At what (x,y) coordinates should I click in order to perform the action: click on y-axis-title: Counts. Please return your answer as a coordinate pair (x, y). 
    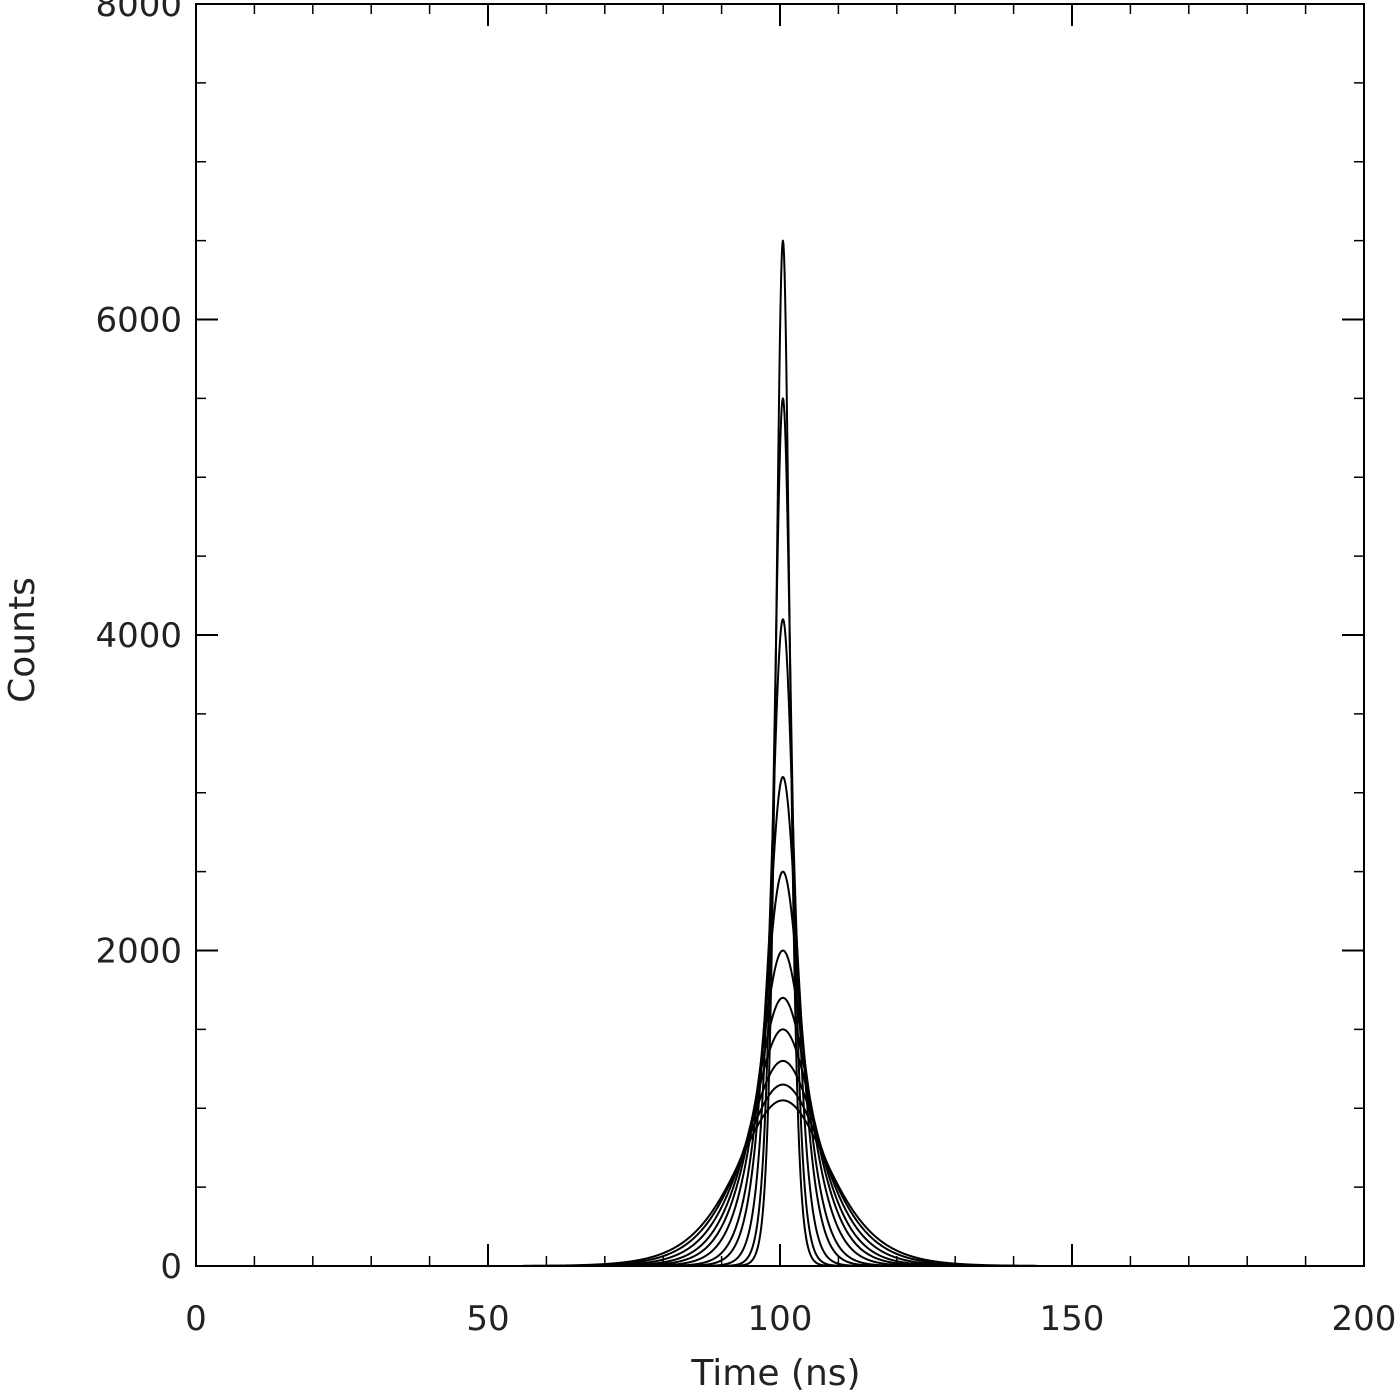
    Looking at the image, I should click on (22, 640).